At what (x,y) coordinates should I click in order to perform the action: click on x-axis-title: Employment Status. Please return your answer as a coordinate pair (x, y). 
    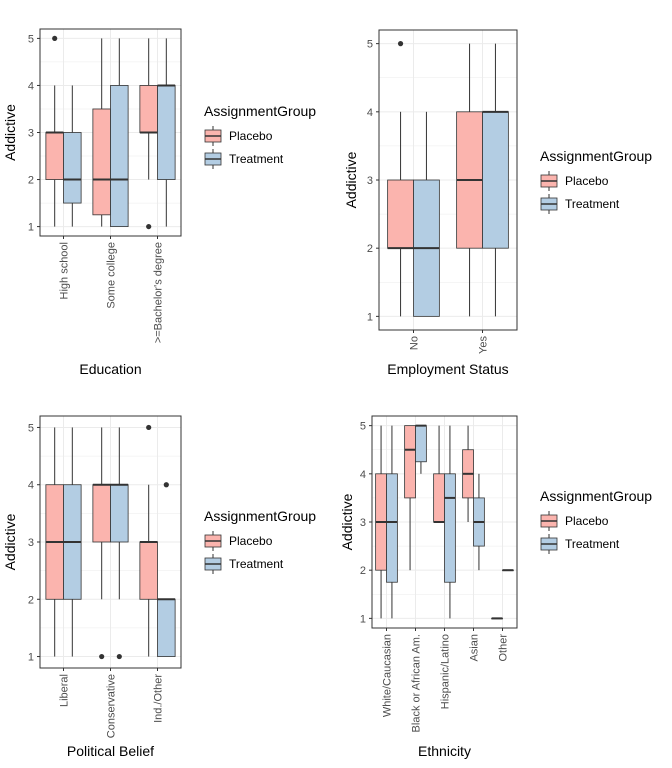
    Looking at the image, I should click on (447, 369).